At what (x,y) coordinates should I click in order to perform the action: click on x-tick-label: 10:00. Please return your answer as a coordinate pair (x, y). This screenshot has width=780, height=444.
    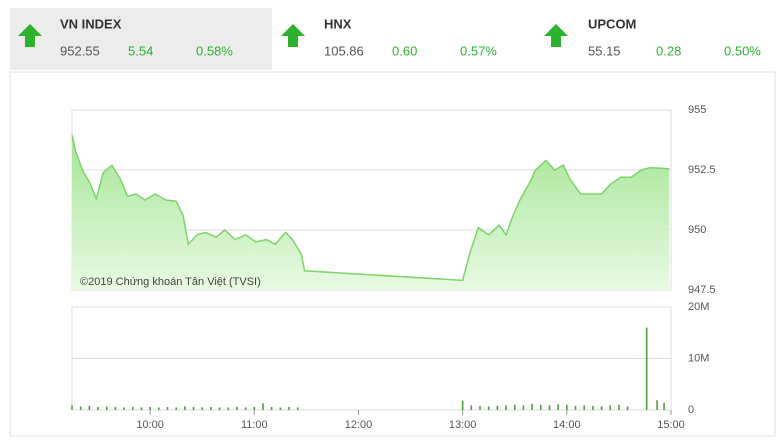
    Looking at the image, I should click on (150, 425).